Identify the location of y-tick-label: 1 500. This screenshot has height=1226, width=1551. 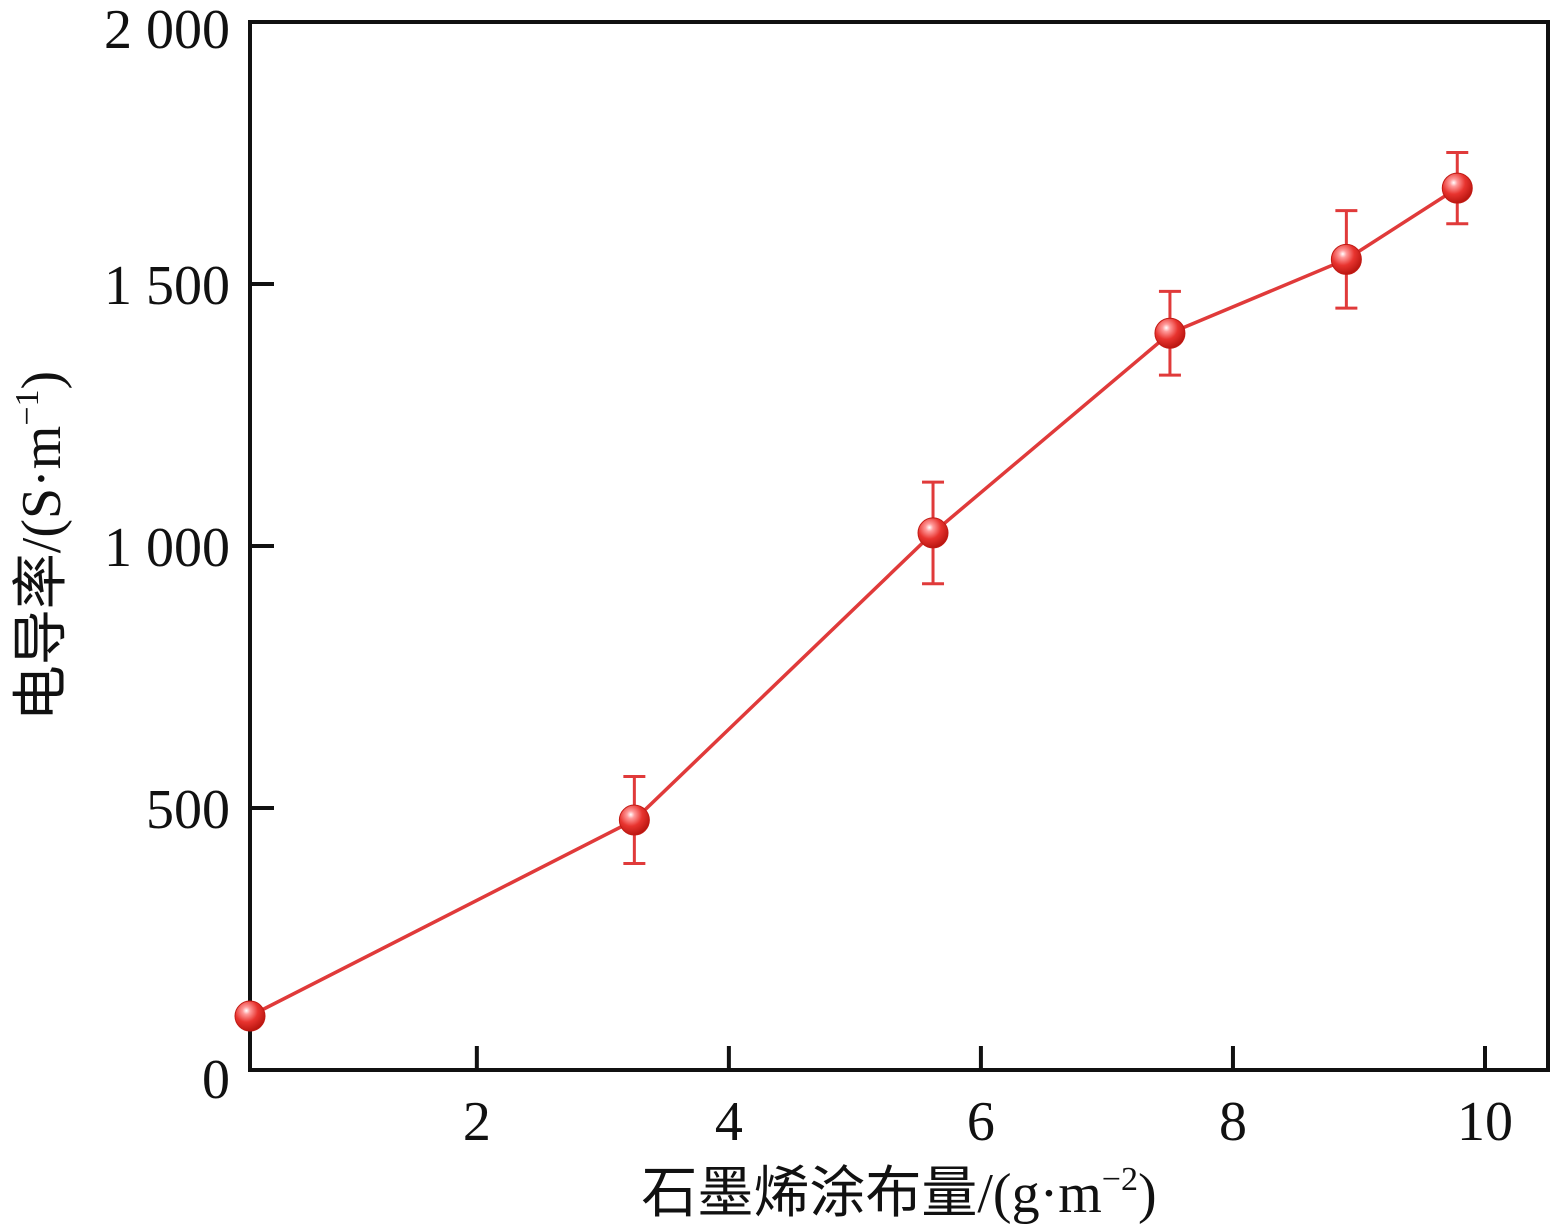
(167, 286).